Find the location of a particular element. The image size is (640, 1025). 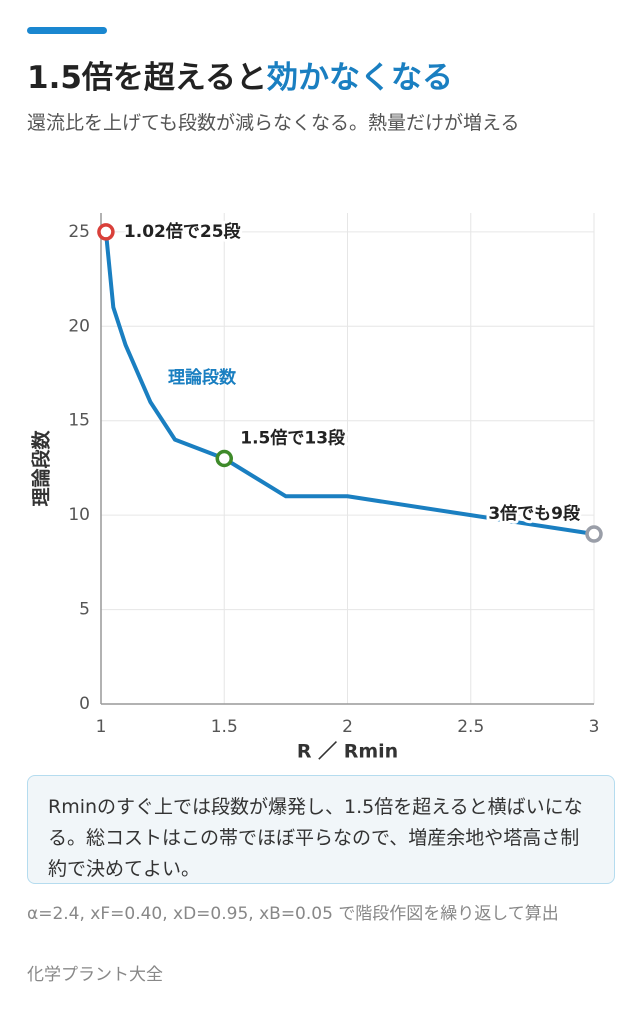

title: 1.5倍を超えると効かなくなる is located at coordinates (240, 74).